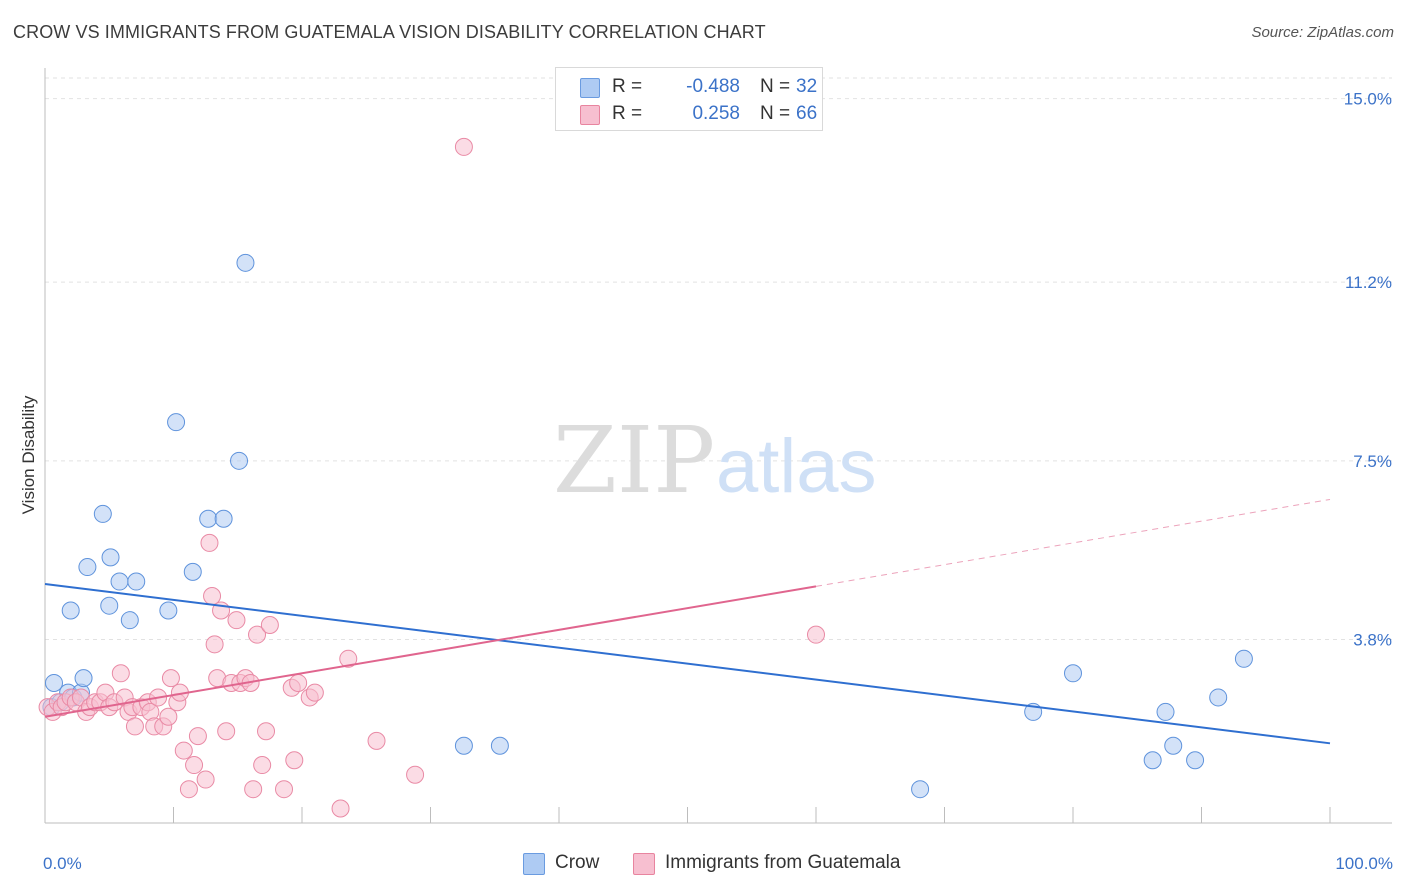 The image size is (1406, 892). I want to click on y-axis-label: Vision Disability, so click(28, 454).